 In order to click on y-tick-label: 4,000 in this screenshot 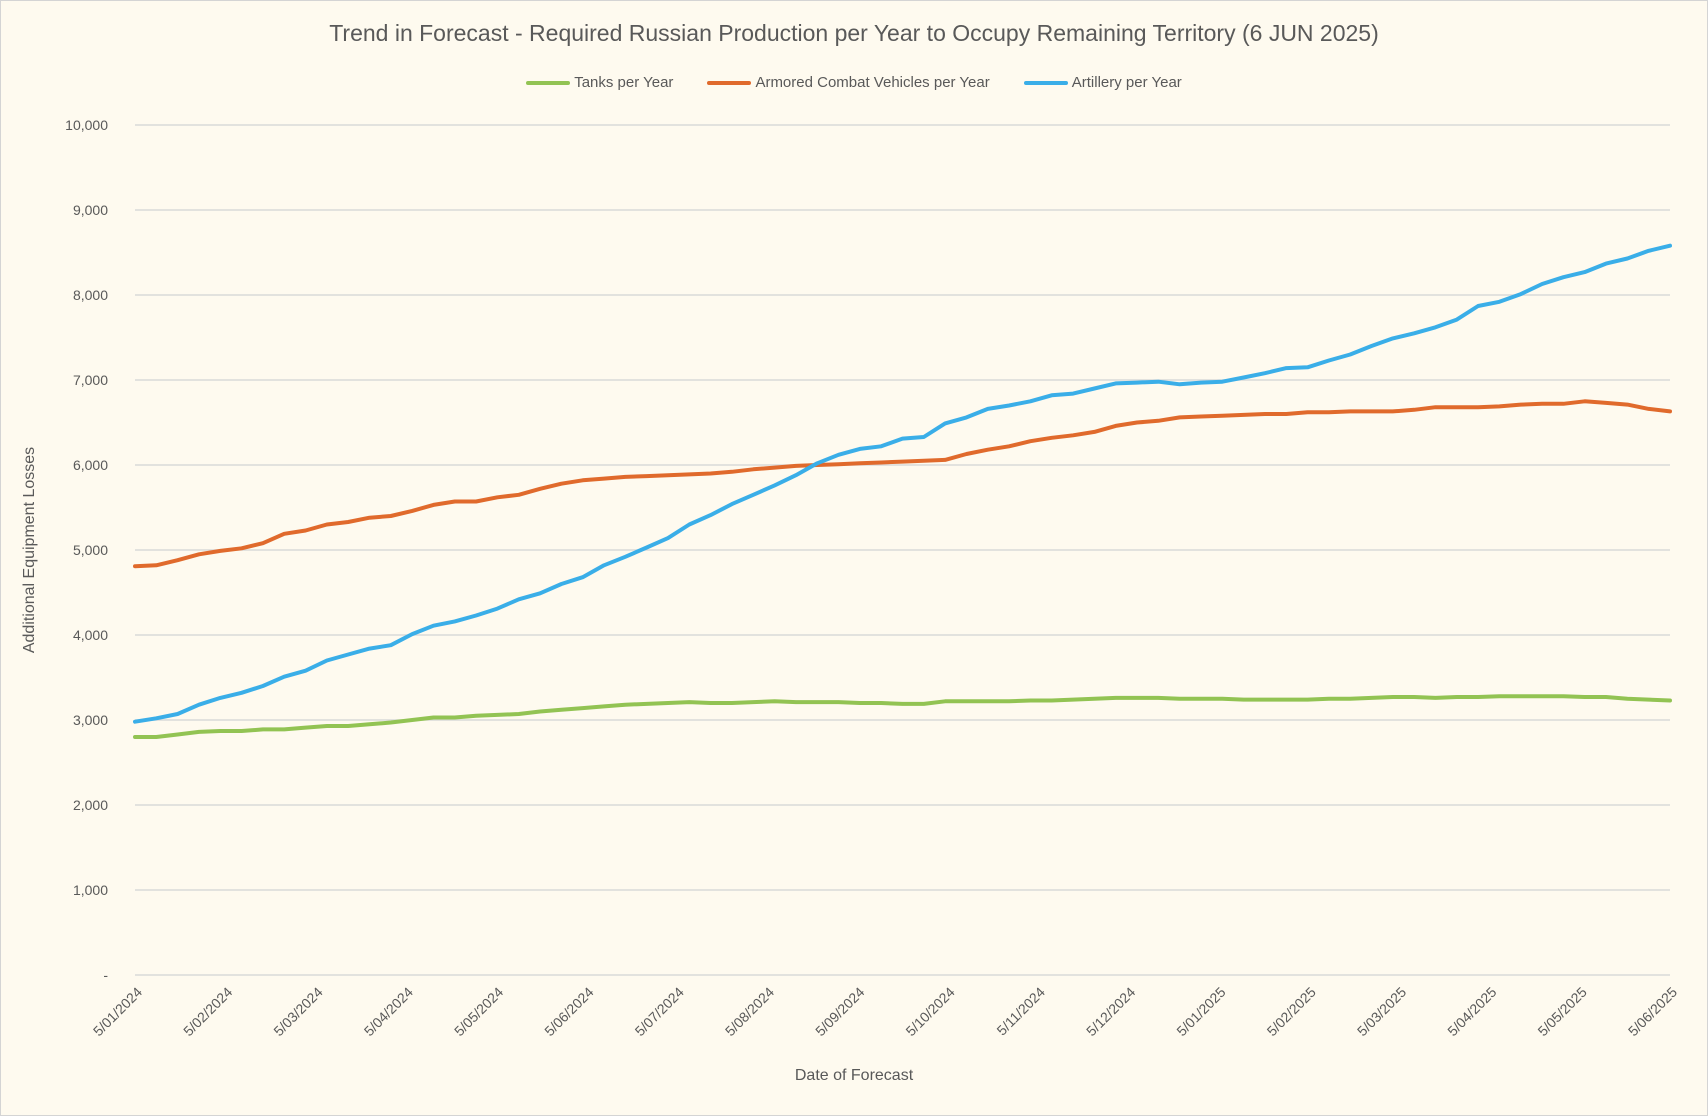, I will do `click(90, 635)`.